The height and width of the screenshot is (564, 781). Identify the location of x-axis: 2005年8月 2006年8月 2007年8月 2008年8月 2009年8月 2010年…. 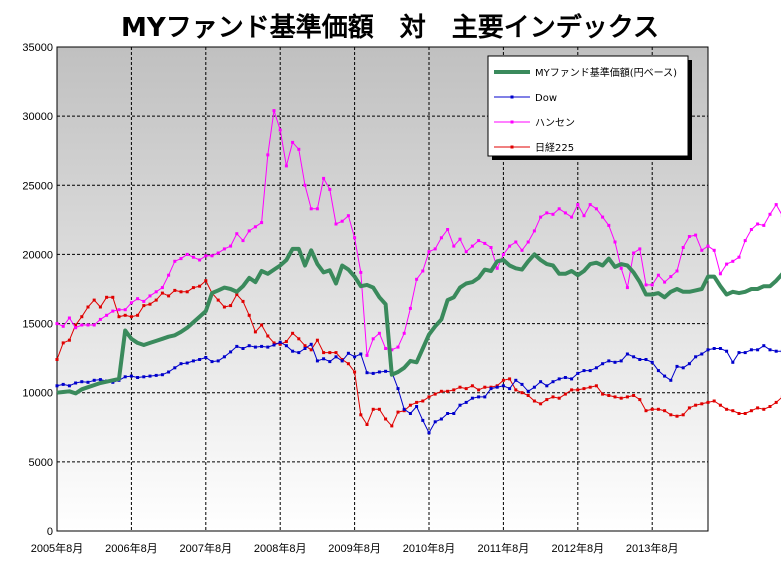
(355, 548).